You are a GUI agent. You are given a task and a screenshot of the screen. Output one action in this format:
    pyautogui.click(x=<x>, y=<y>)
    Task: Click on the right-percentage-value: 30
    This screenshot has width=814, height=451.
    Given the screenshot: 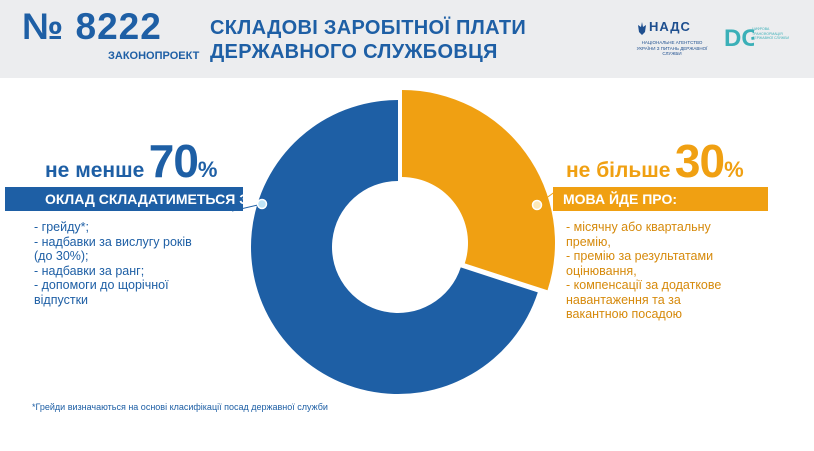 What is the action you would take?
    pyautogui.click(x=699, y=161)
    